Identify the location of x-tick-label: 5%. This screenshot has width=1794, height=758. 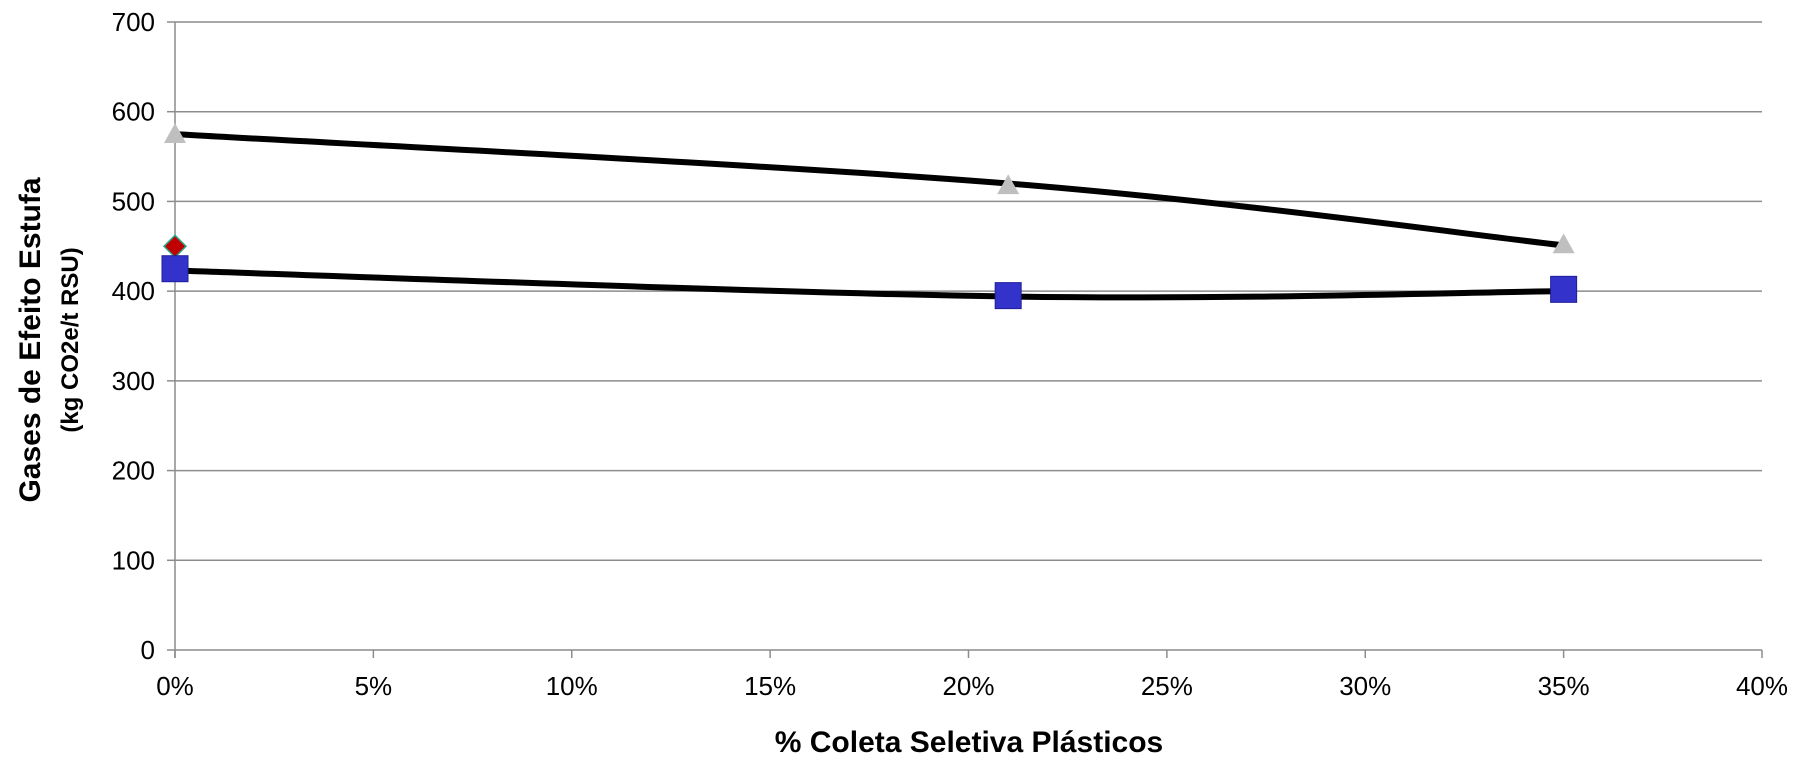
(374, 686).